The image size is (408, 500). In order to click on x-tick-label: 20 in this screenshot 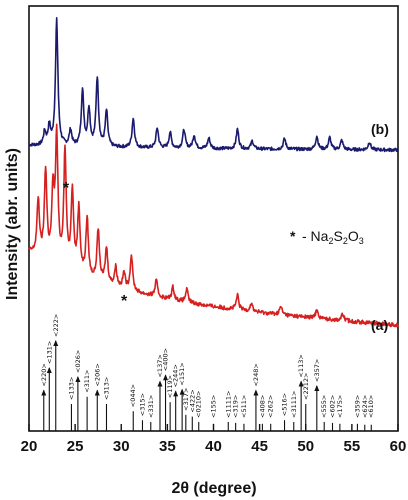, I will do `click(29, 446)`.